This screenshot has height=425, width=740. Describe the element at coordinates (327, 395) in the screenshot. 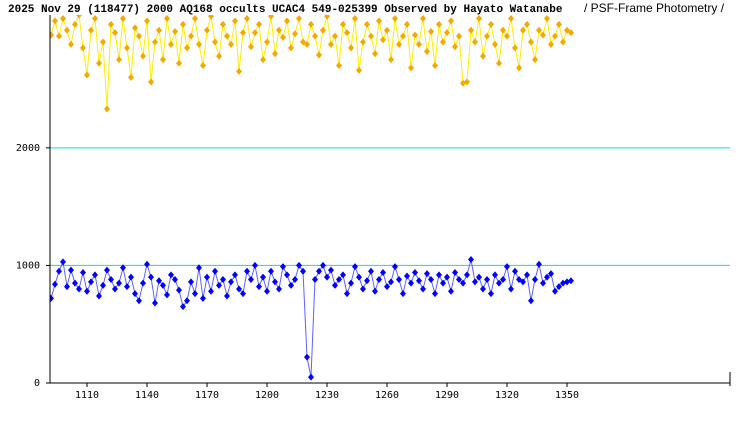

I see `x-tick-label: 1230` at that location.